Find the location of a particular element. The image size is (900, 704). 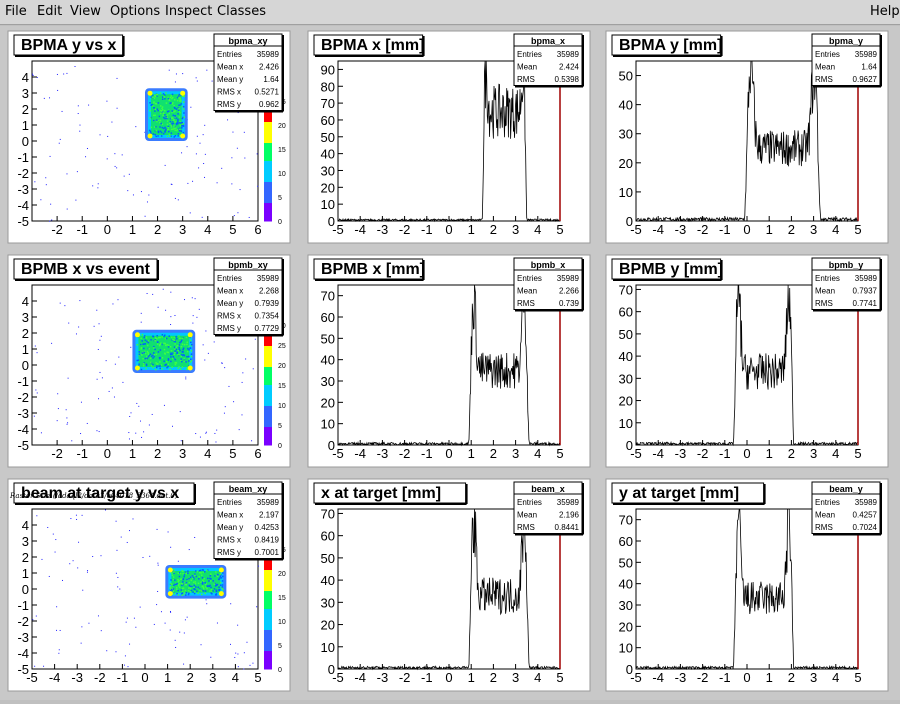

menu-edit: Edit is located at coordinates (50, 11).